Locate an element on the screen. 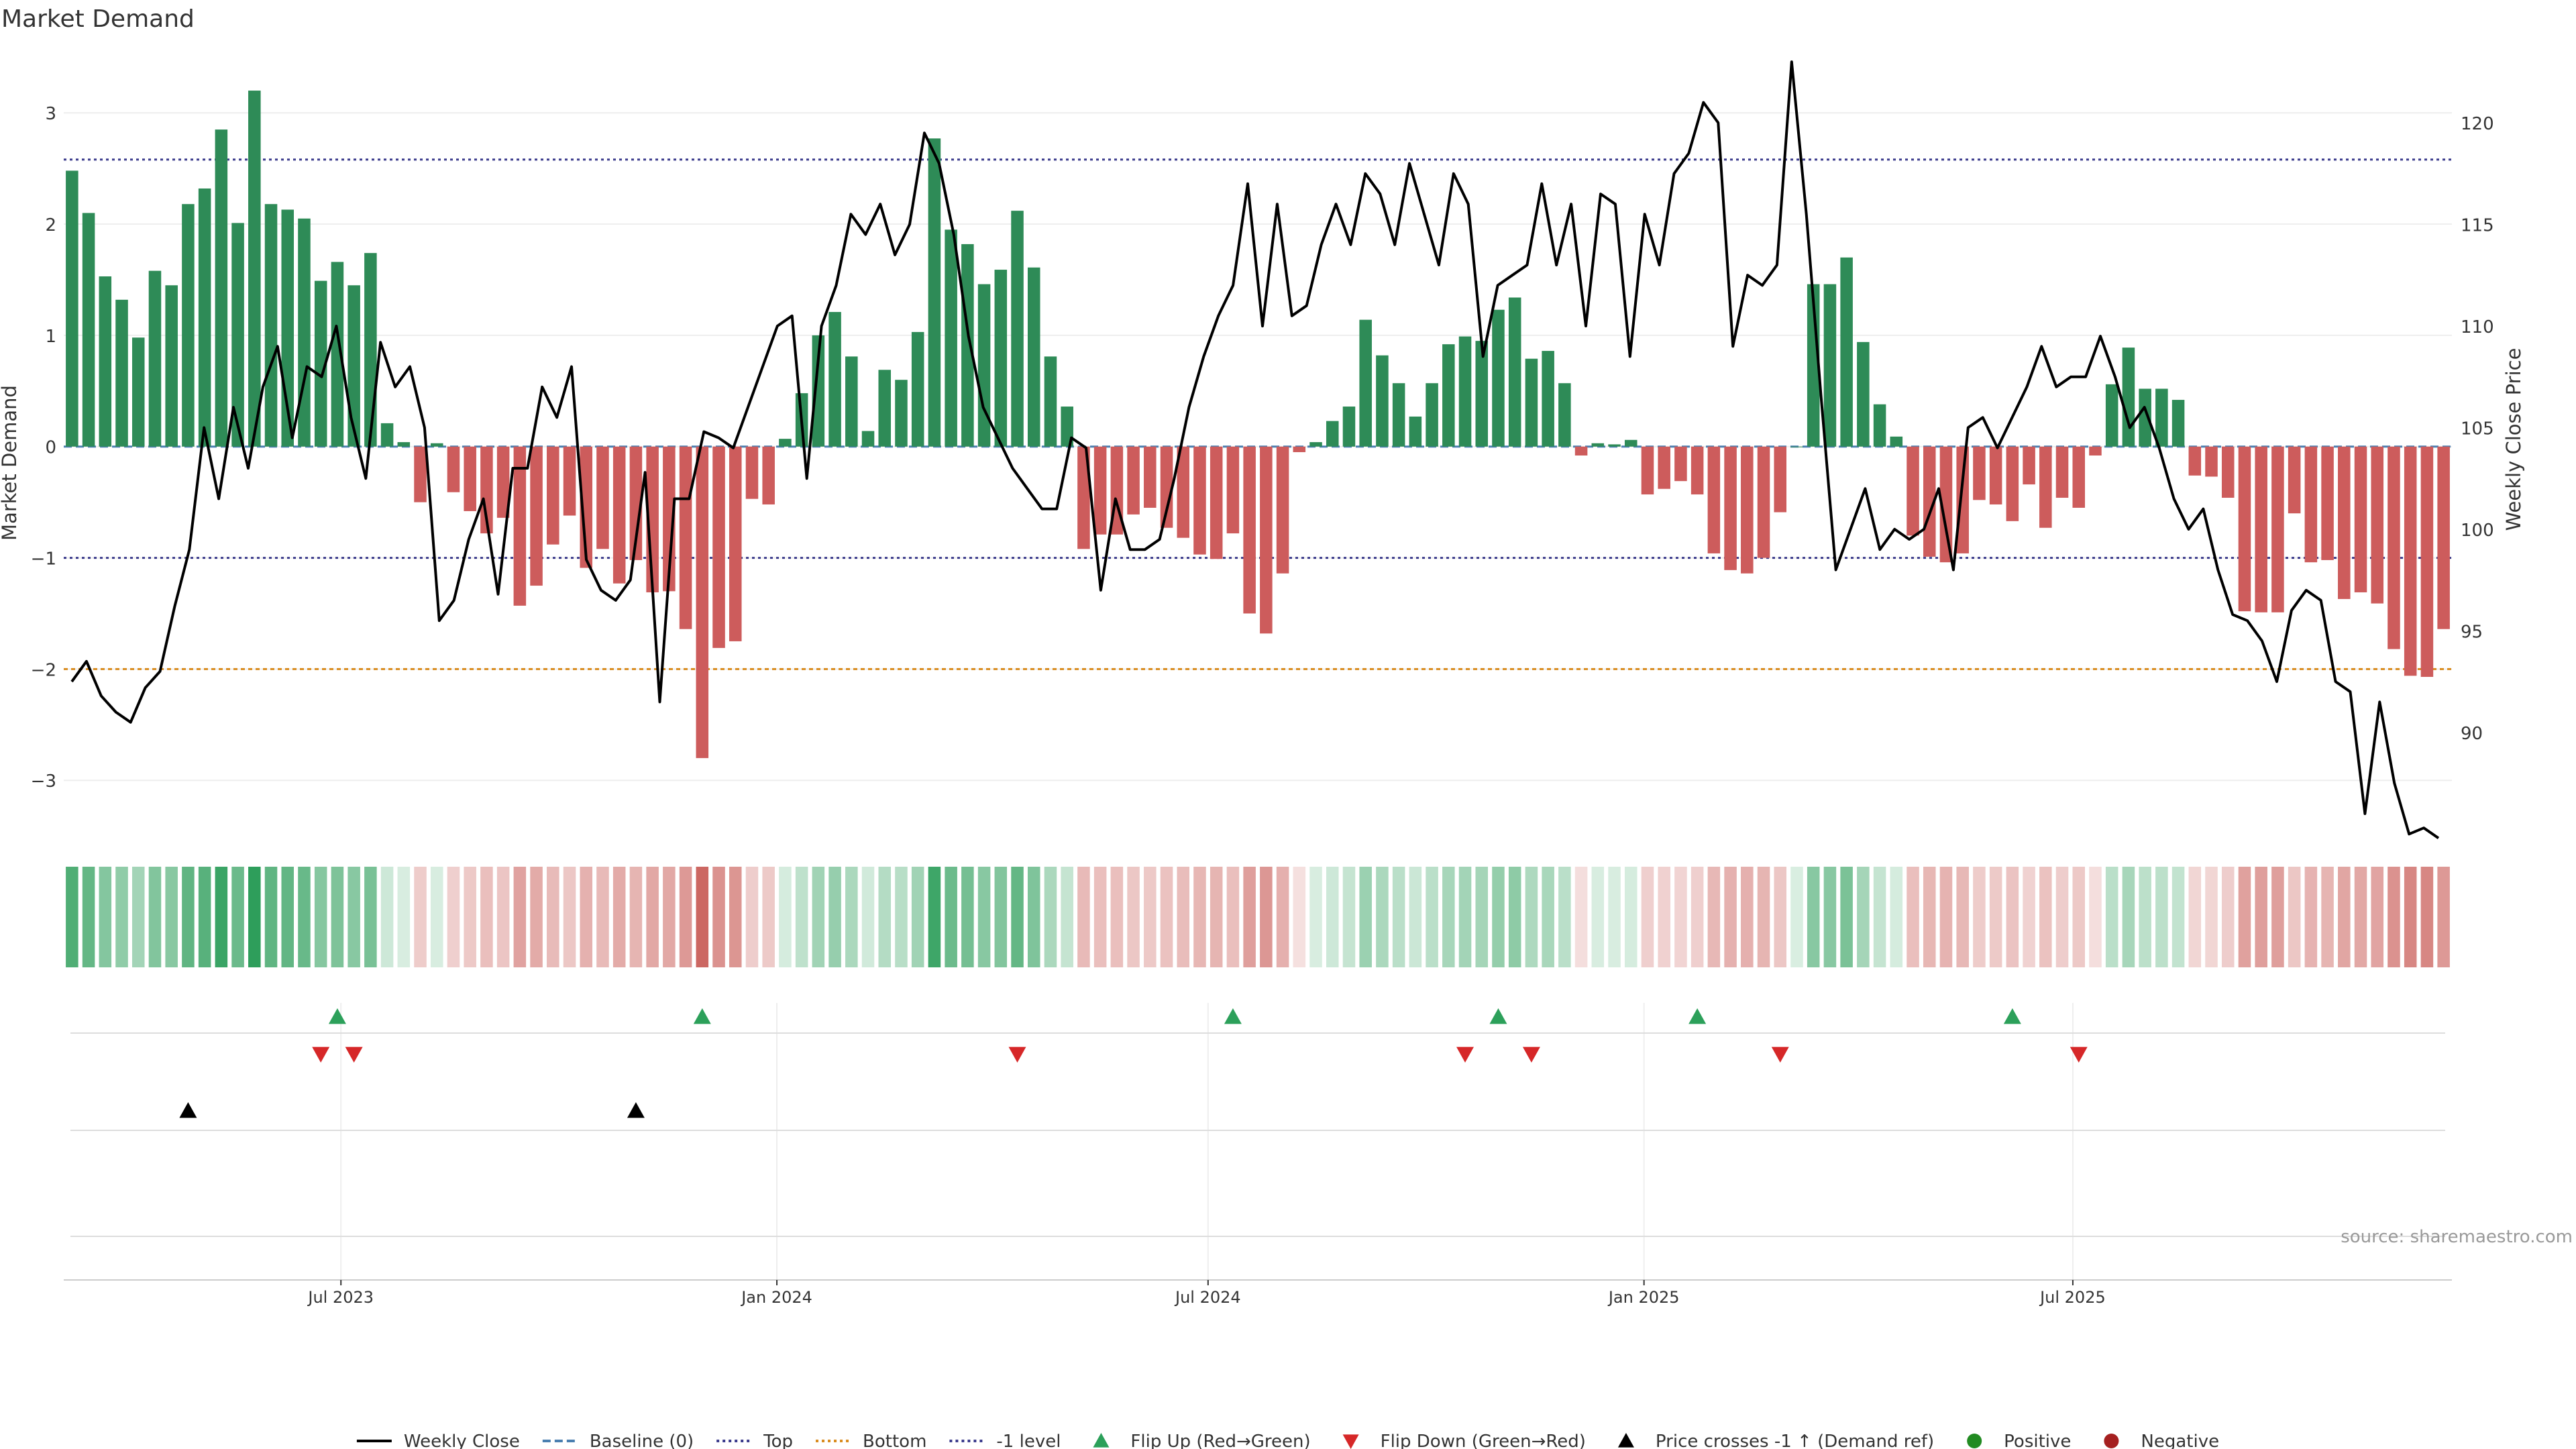 This screenshot has width=2576, height=1449. legend-item: Top is located at coordinates (754, 1440).